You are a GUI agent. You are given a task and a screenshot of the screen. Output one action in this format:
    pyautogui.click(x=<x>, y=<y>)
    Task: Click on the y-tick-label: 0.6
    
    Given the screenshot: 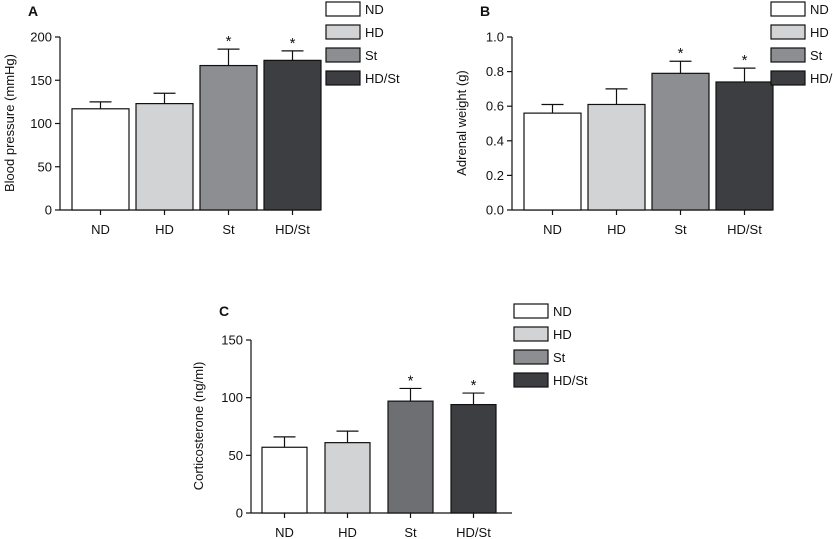 What is the action you would take?
    pyautogui.click(x=495, y=106)
    